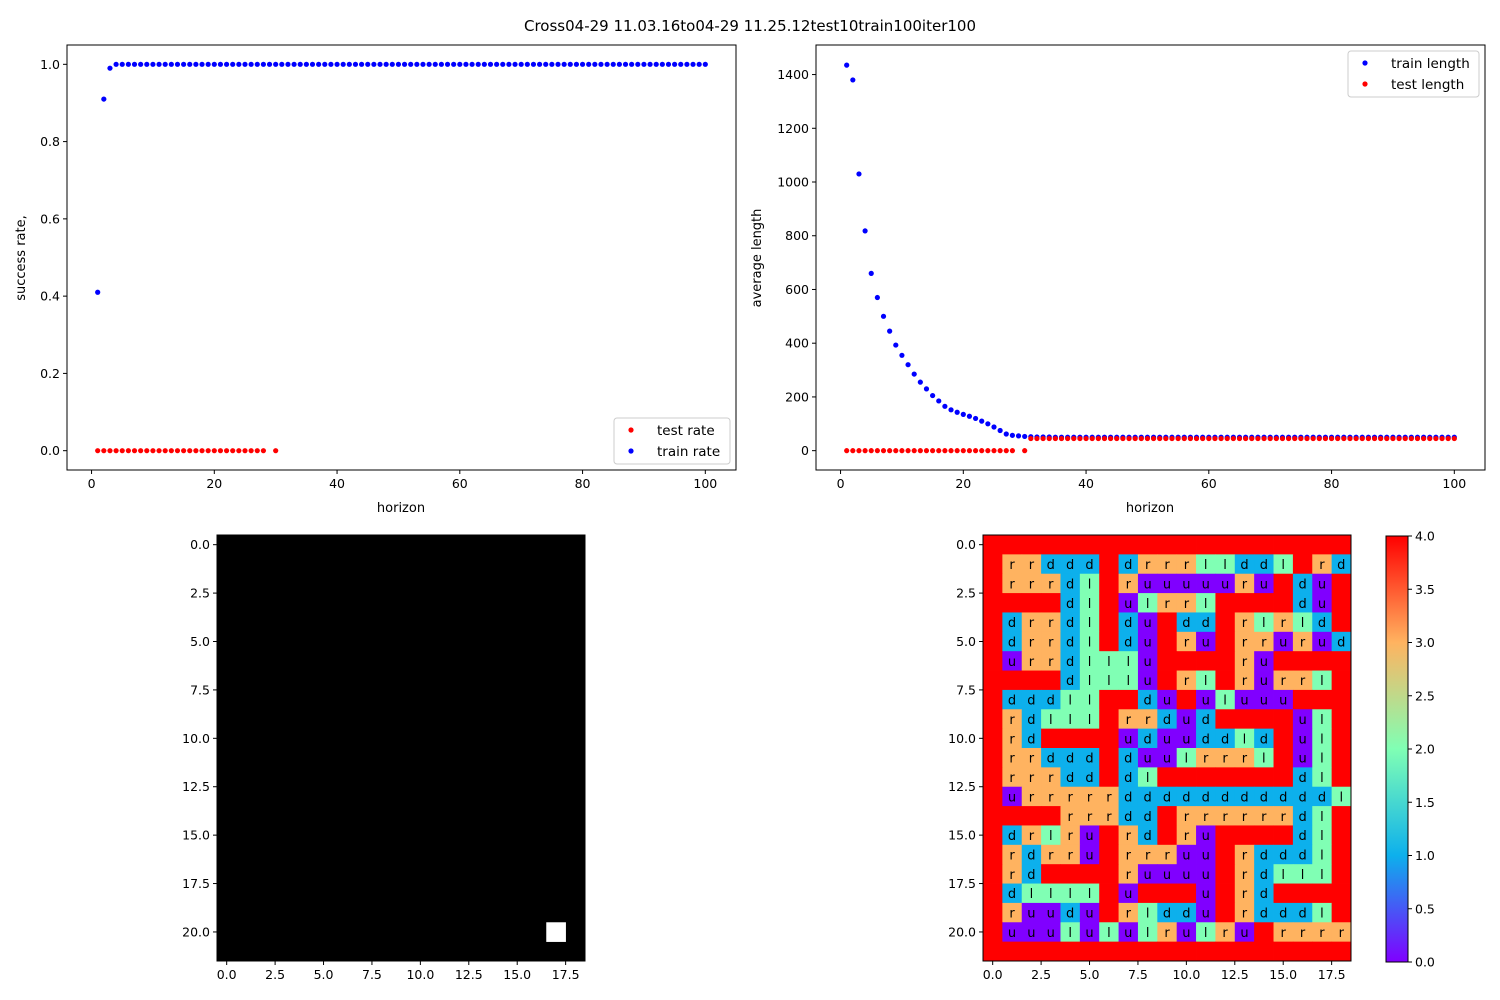  I want to click on colorbar-tick-label: 3.5, so click(1425, 589).